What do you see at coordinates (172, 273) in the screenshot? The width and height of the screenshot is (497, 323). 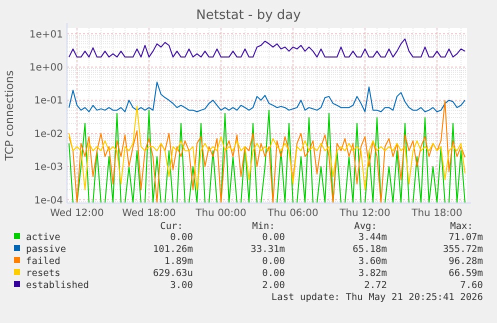 I see `text: 629.63u` at bounding box center [172, 273].